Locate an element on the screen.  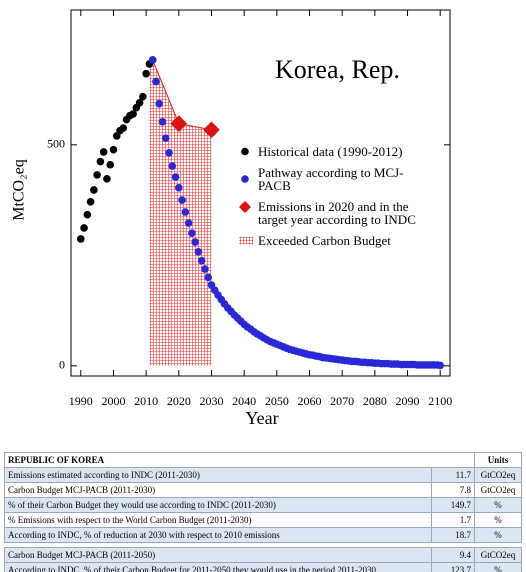
row-label: Carbon Budget MCJ-PACB (2011-2030) is located at coordinates (218, 490).